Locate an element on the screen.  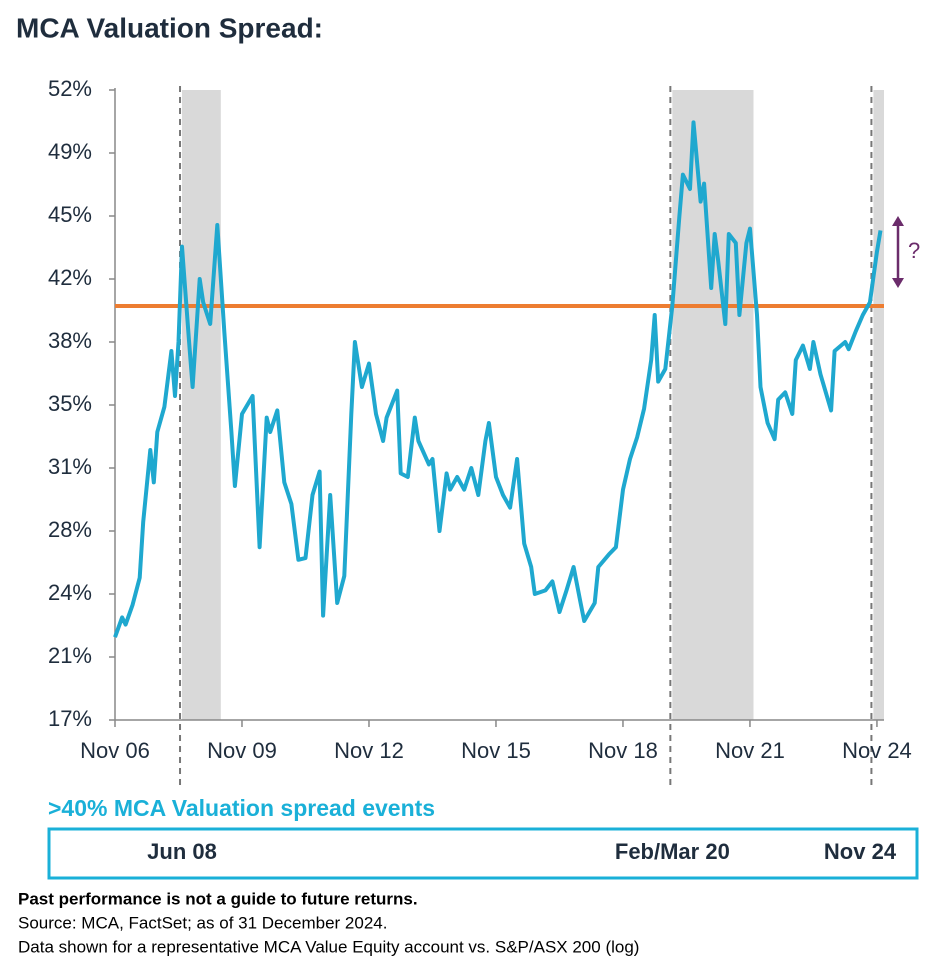
chart-title: MCA Valuation Spread: is located at coordinates (169, 27).